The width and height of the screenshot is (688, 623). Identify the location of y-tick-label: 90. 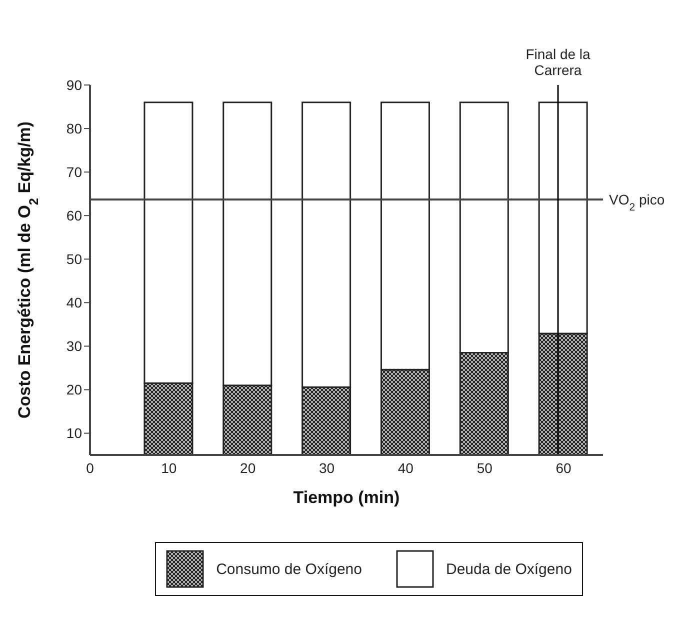
(74, 84).